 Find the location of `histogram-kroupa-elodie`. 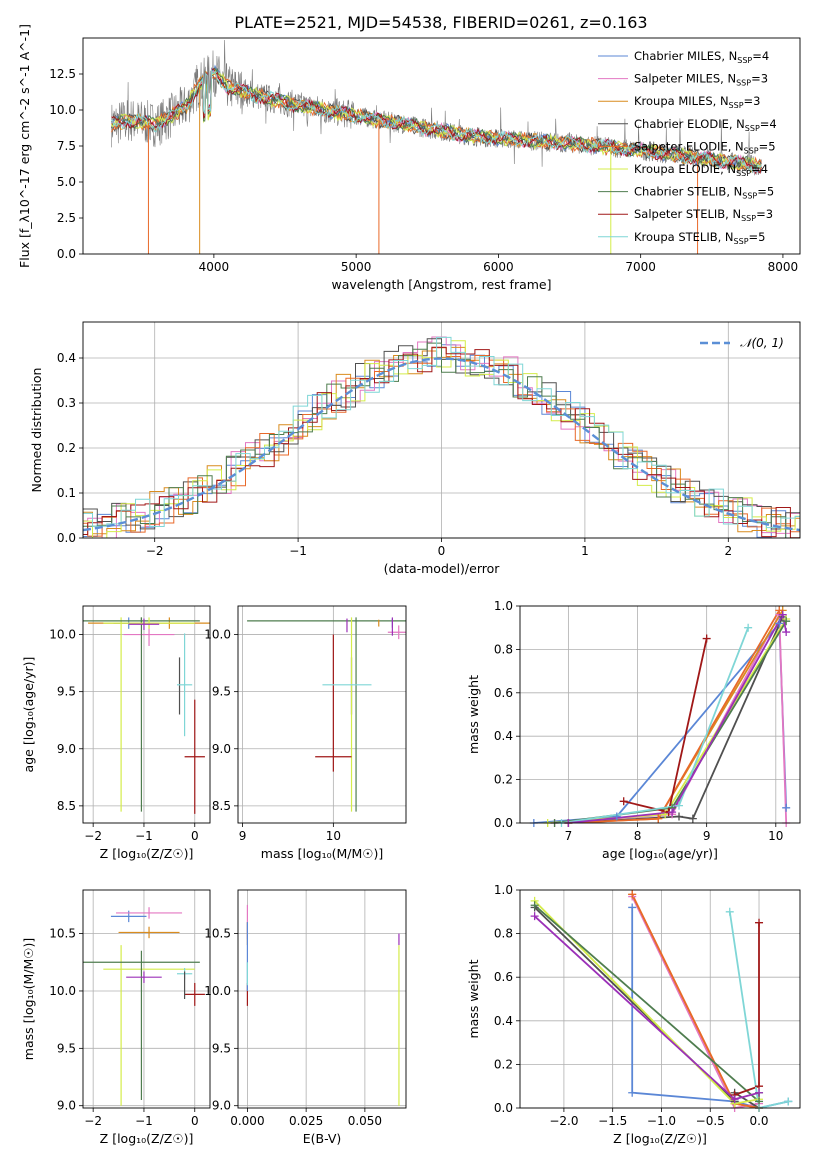

histogram-kroupa-elodie is located at coordinates (441, 439).